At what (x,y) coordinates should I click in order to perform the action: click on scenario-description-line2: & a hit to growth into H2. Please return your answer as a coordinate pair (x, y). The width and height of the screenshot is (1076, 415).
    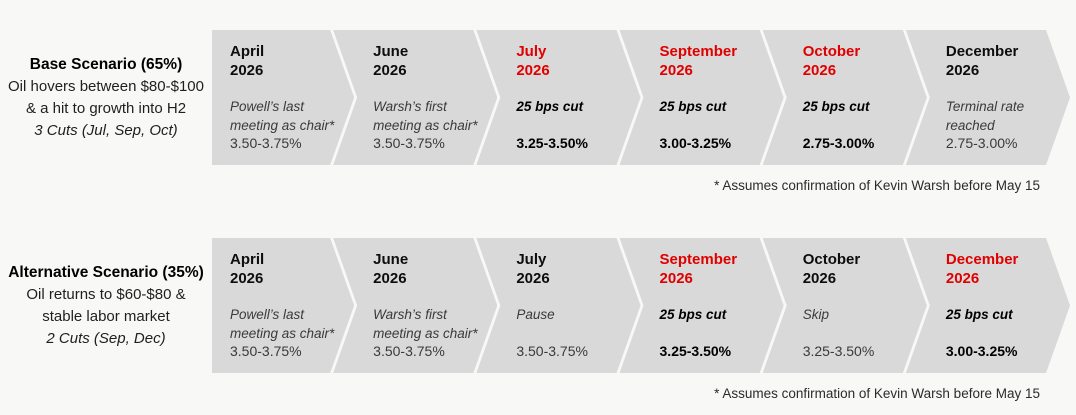
    Looking at the image, I should click on (106, 108).